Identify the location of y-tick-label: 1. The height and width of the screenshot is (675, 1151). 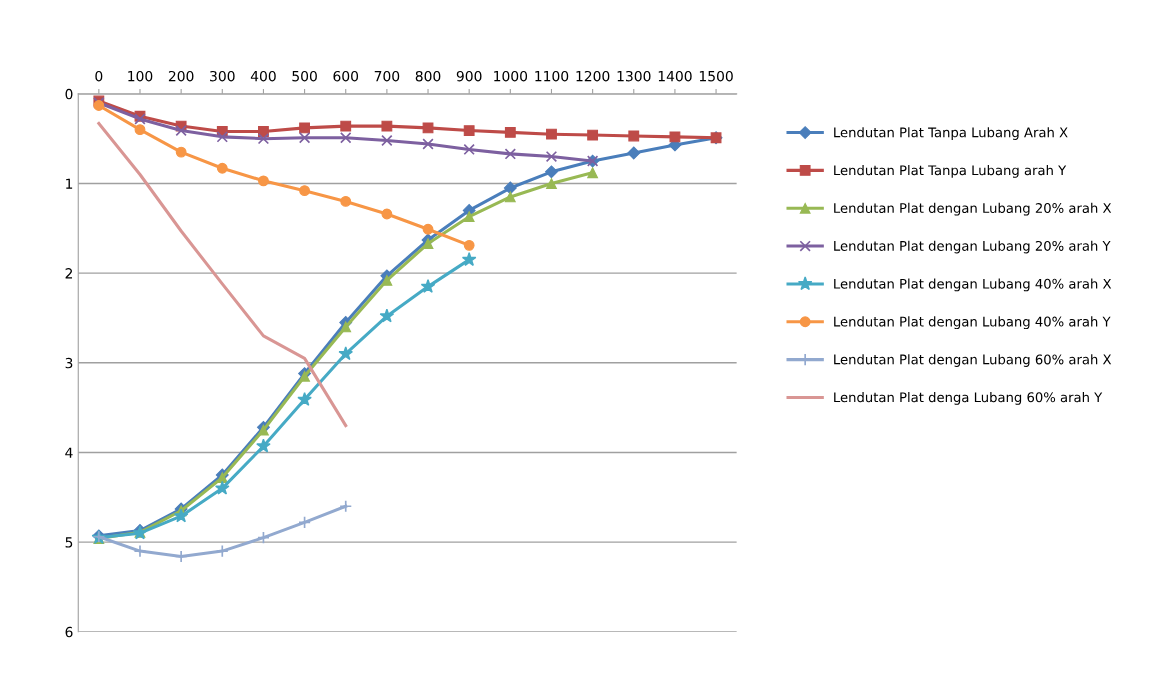
(69, 183).